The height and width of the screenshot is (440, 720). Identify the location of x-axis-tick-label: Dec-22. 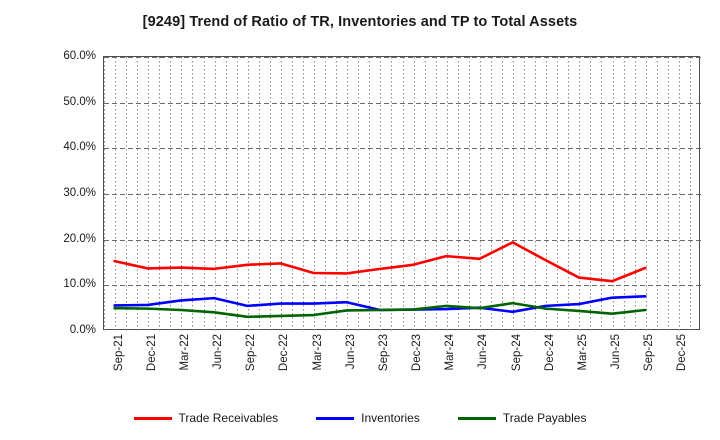
(284, 353).